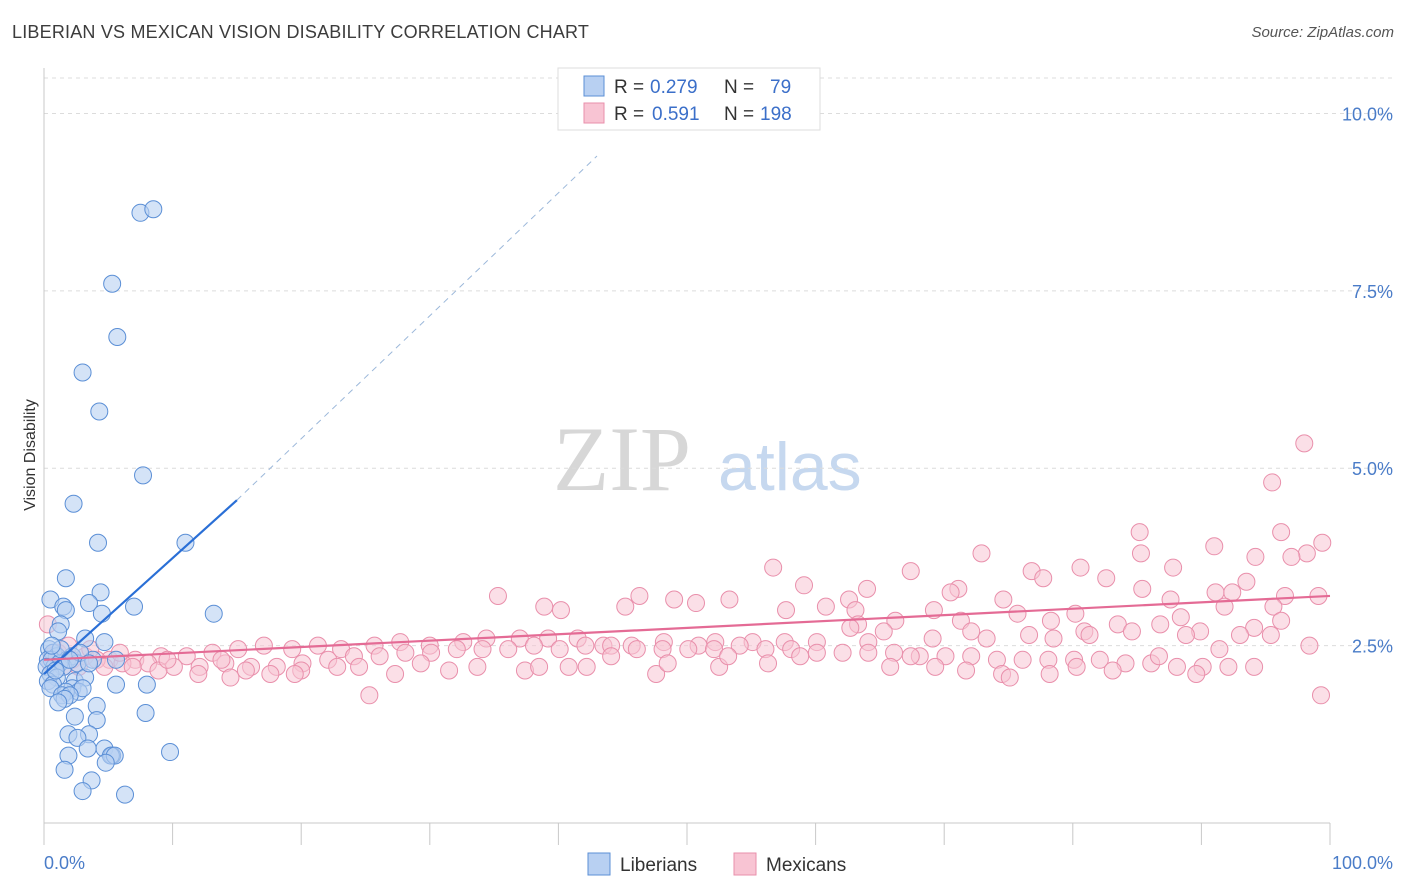 This screenshot has width=1406, height=892. I want to click on legend-swatch-liberians, so click(594, 86).